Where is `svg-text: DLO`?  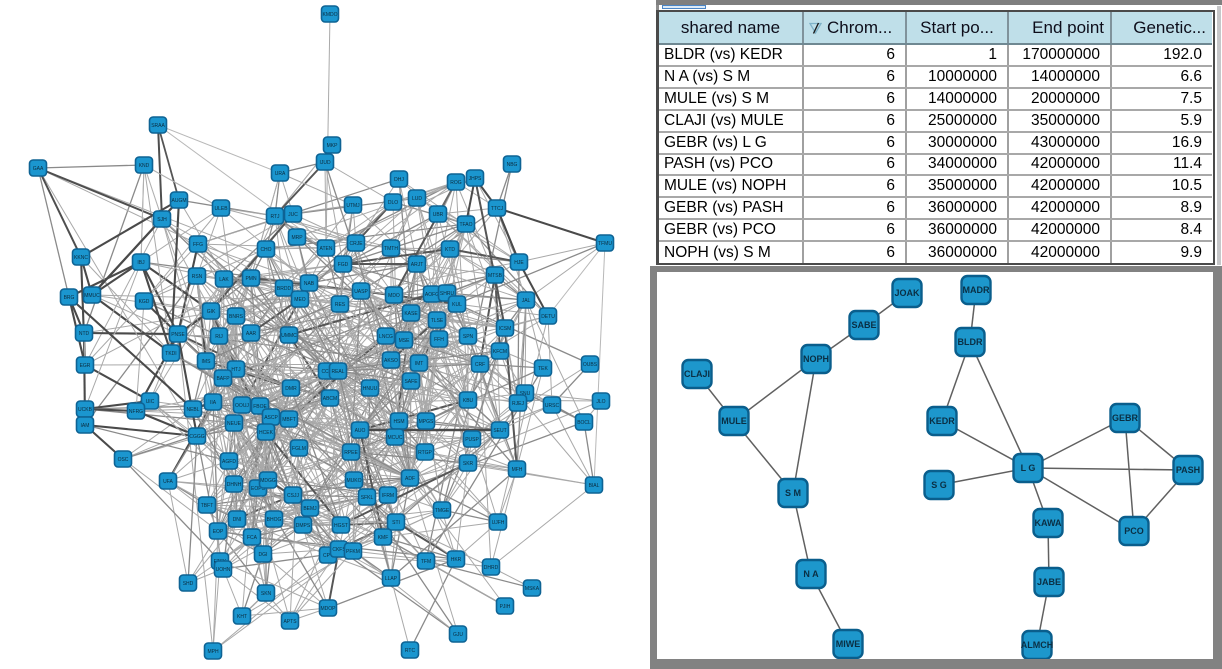 svg-text: DLO is located at coordinates (393, 203).